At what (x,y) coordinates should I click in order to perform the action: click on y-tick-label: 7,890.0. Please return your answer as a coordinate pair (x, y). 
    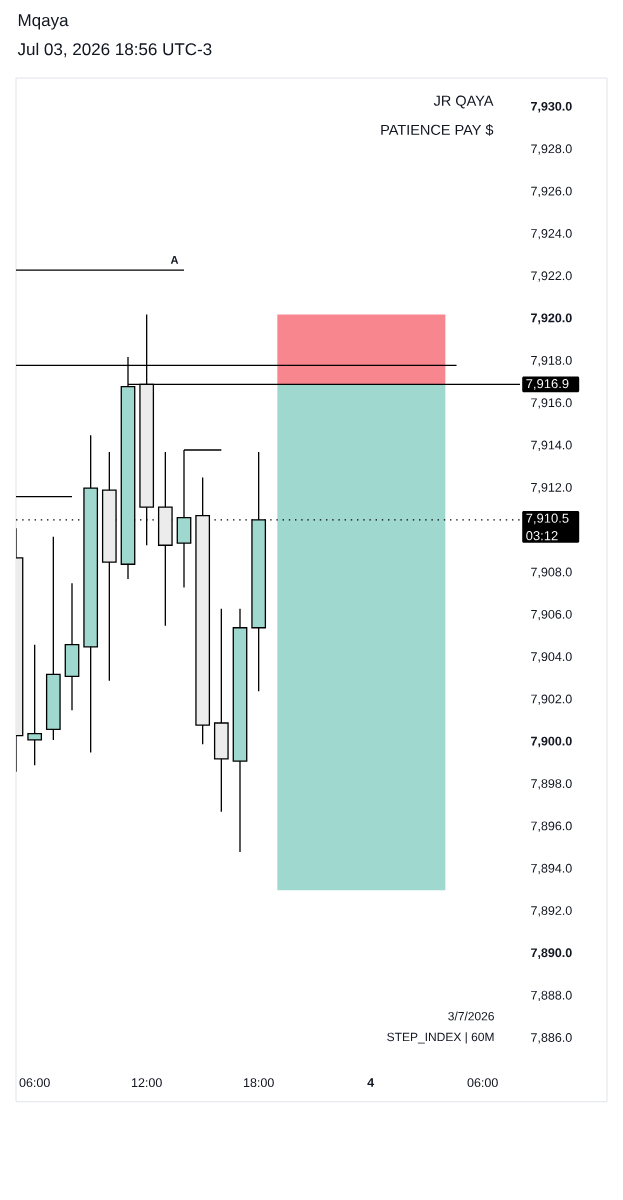
    Looking at the image, I should click on (551, 953).